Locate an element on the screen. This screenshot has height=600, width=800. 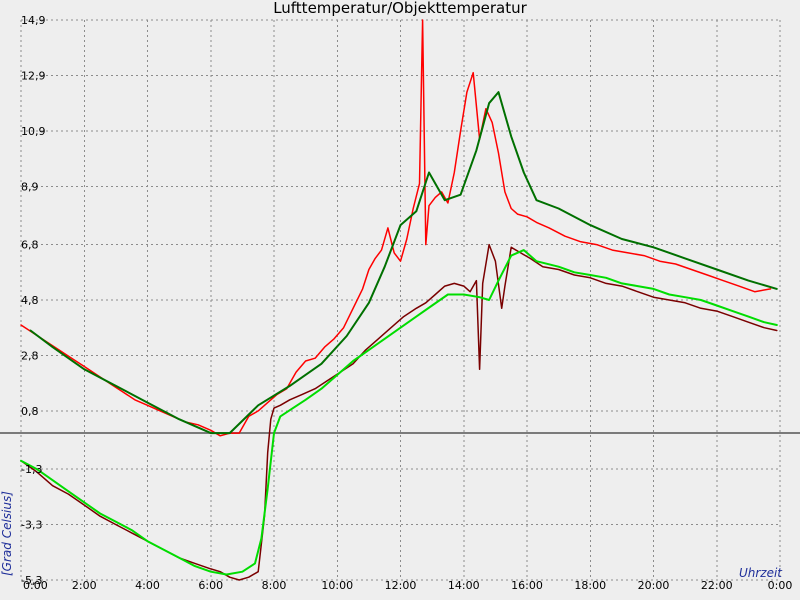
y-tick-label: 4,8 is located at coordinates (30, 300).